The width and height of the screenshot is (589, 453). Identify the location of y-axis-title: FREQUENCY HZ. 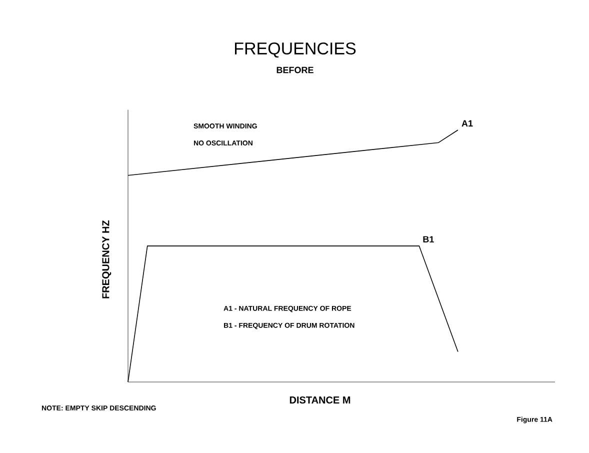
(107, 259).